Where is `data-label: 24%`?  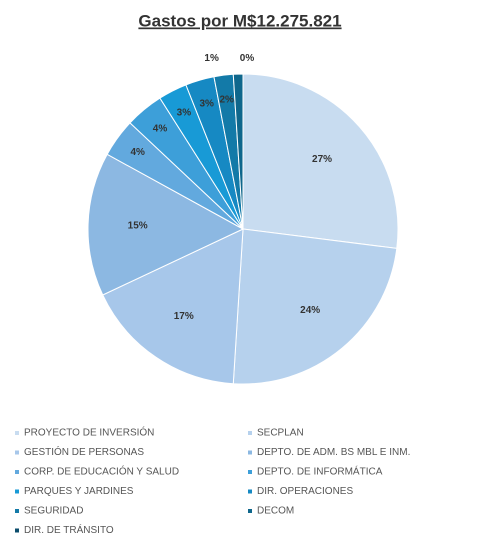 data-label: 24% is located at coordinates (310, 310).